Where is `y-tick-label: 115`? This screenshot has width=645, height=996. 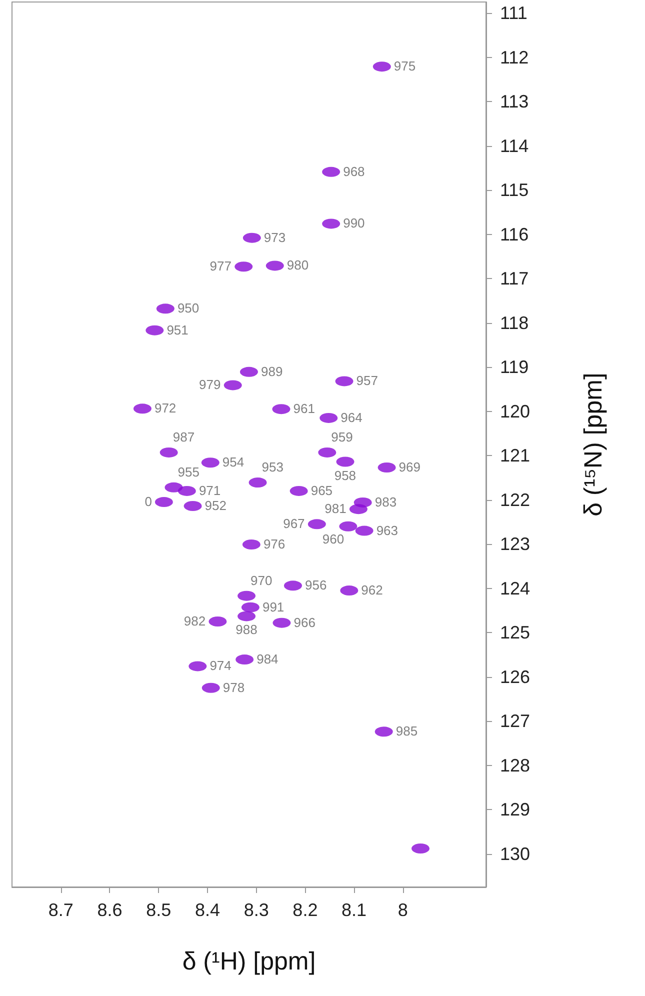
y-tick-label: 115 is located at coordinates (514, 190).